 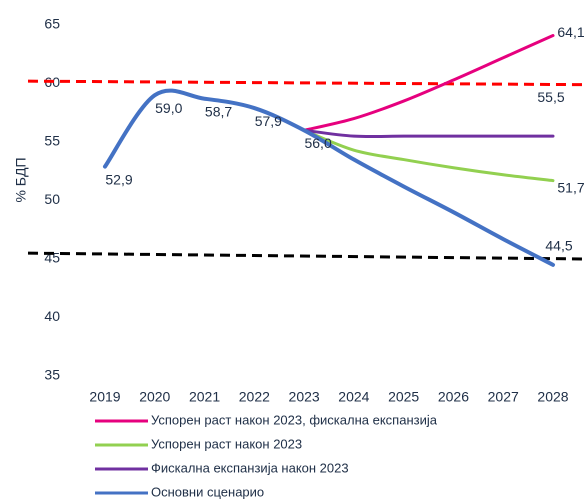 I want to click on data-label: 56,0, so click(x=317, y=143).